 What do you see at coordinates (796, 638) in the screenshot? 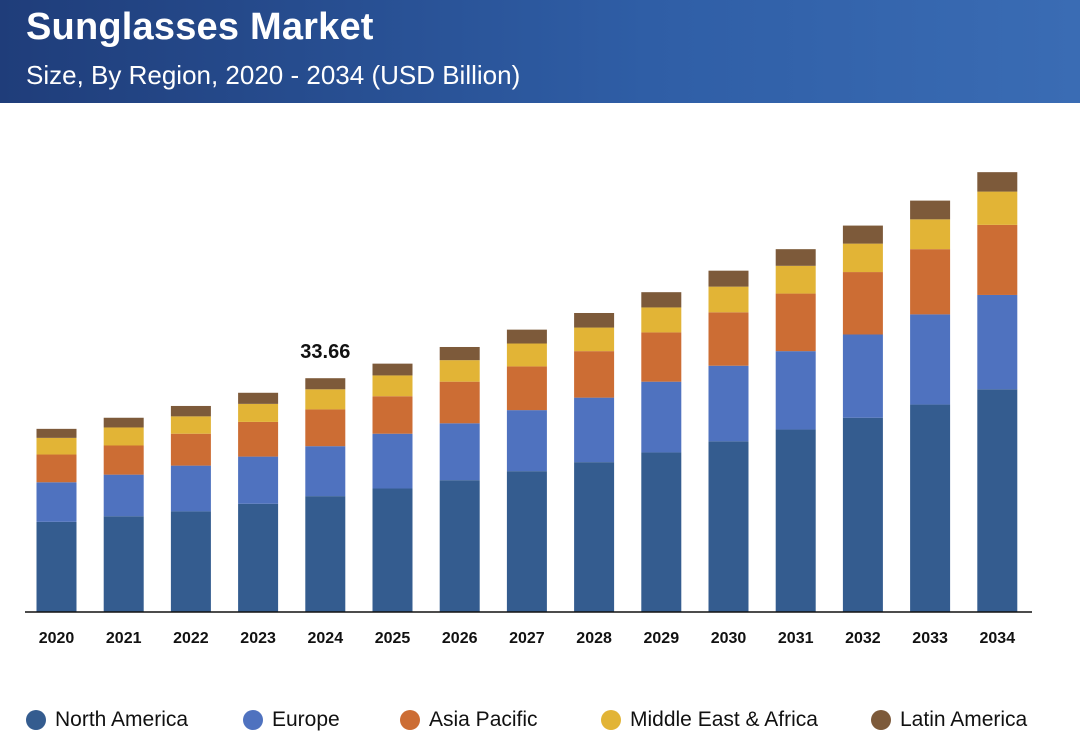
I see `x-tick-label: 2031` at bounding box center [796, 638].